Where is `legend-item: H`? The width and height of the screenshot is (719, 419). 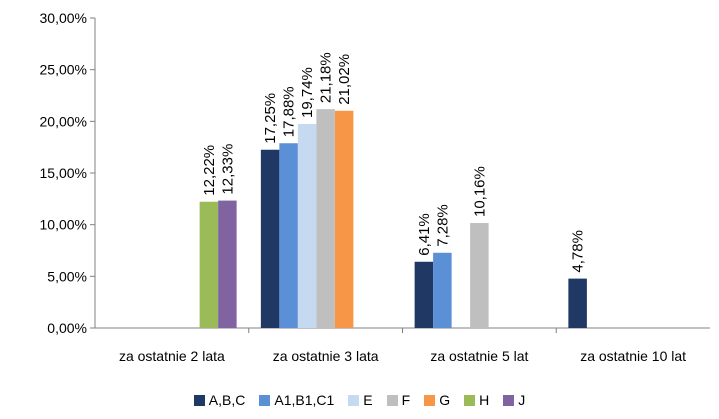 legend-item: H is located at coordinates (476, 400).